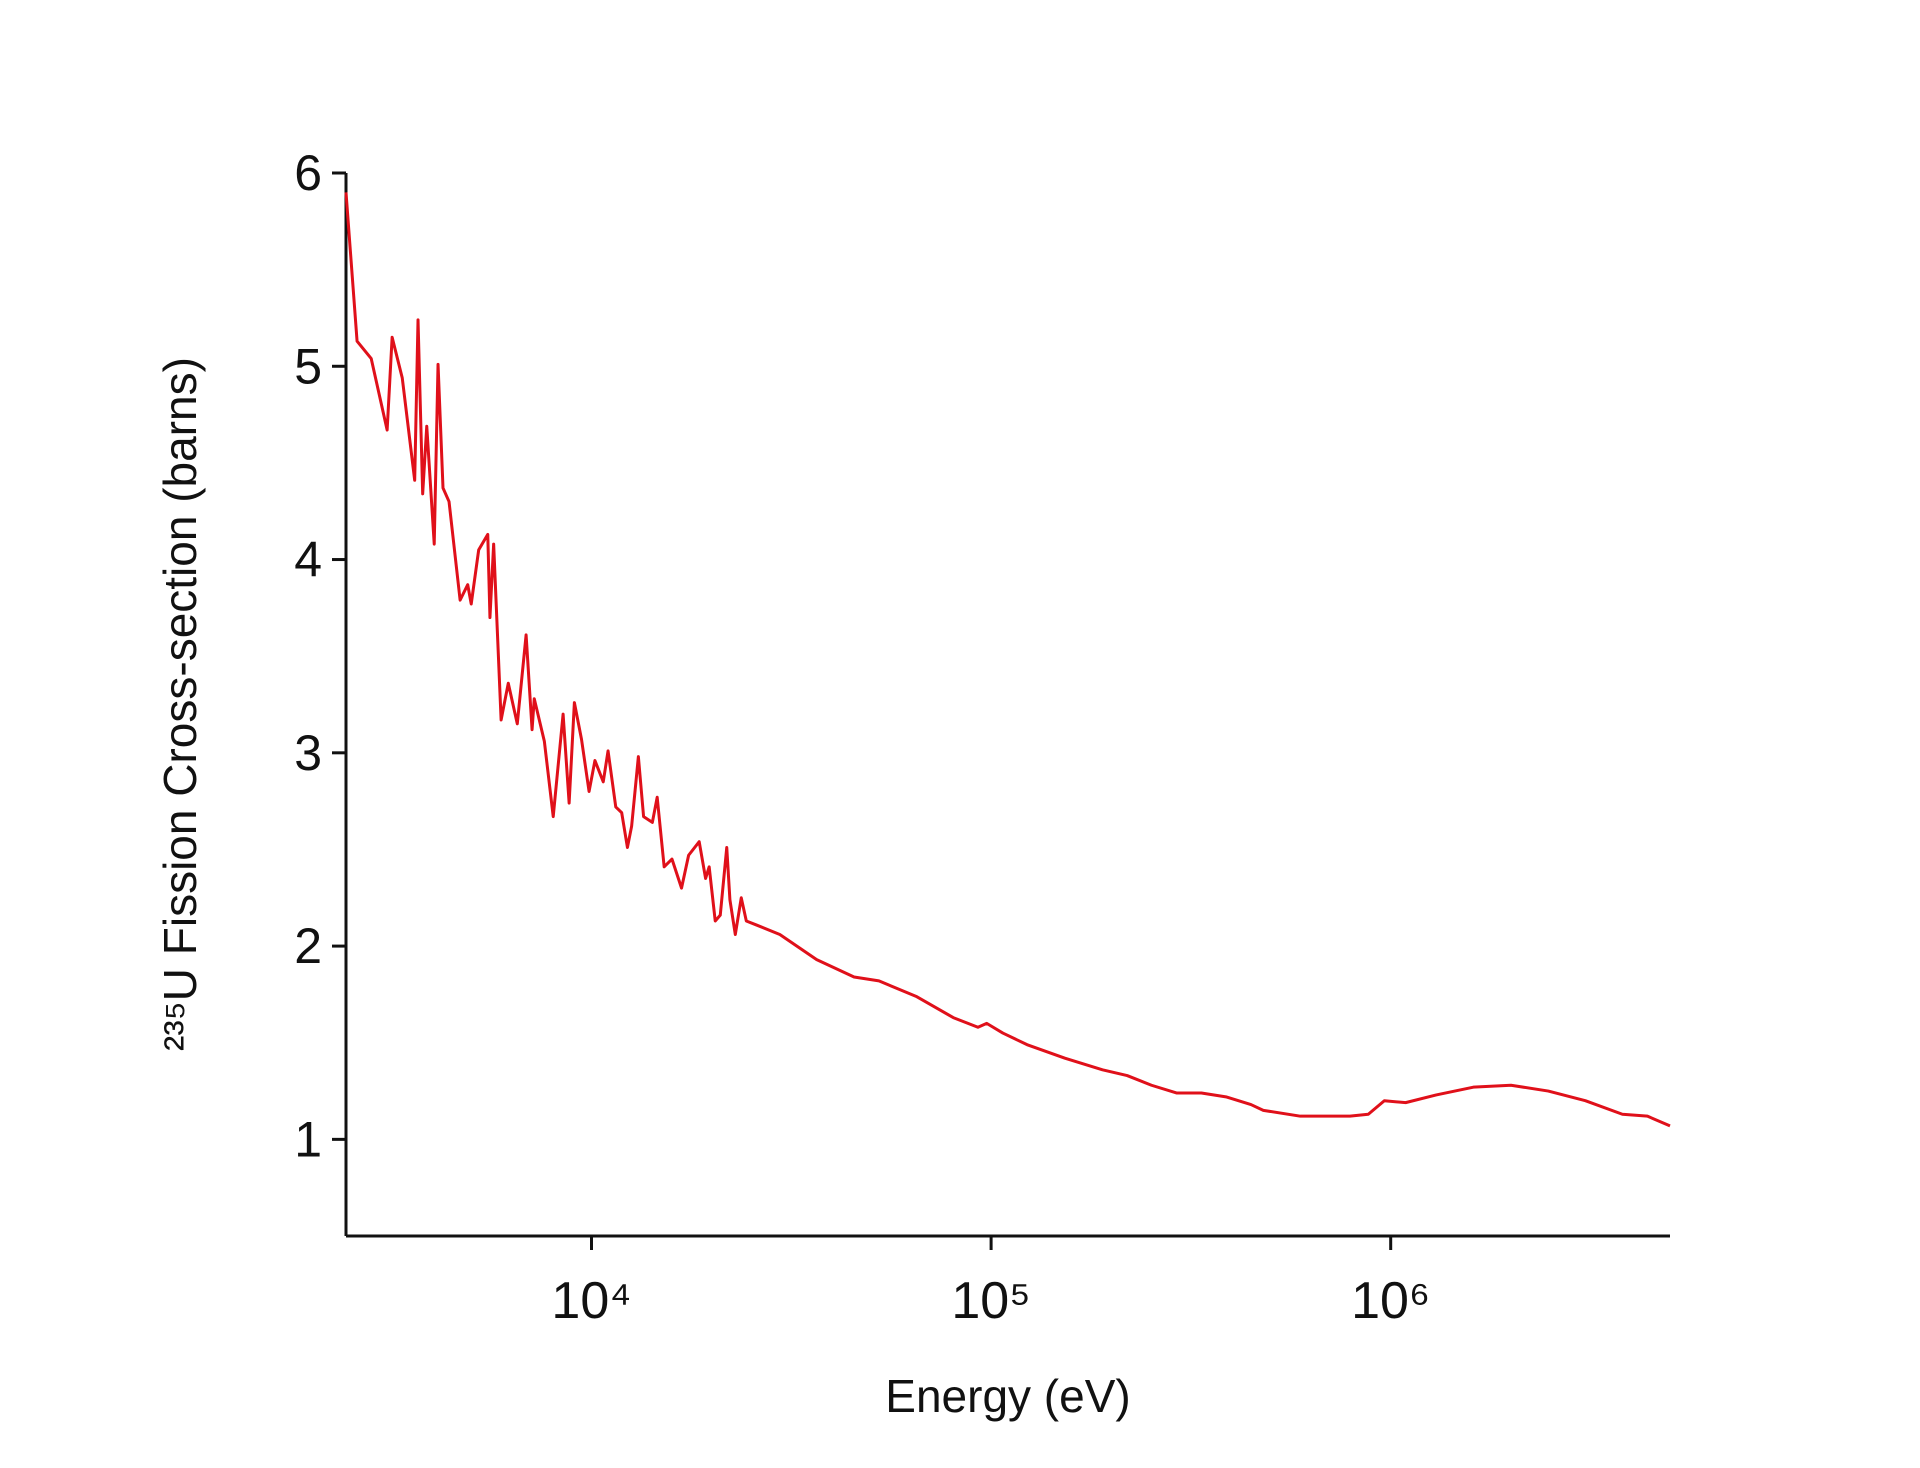 Image resolution: width=1920 pixels, height=1468 pixels. I want to click on x-tick-label: 10⁴, so click(591, 1301).